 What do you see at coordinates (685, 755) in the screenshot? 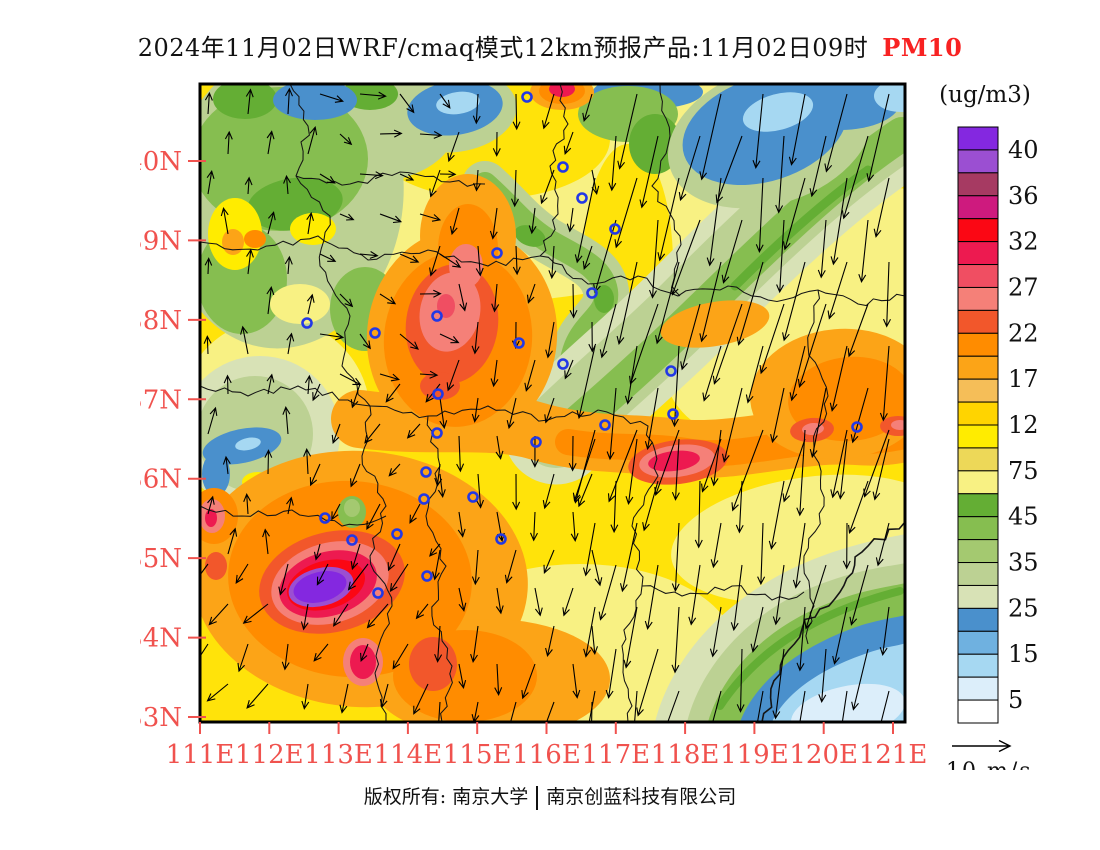
I see `lon-tick-label: 118E` at bounding box center [685, 755].